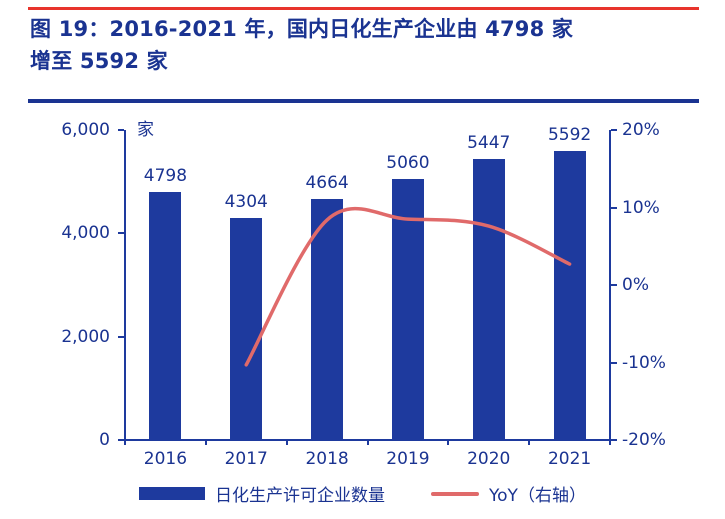 The height and width of the screenshot is (519, 725). Describe the element at coordinates (569, 135) in the screenshot. I see `bar-value-label: 5592` at that location.